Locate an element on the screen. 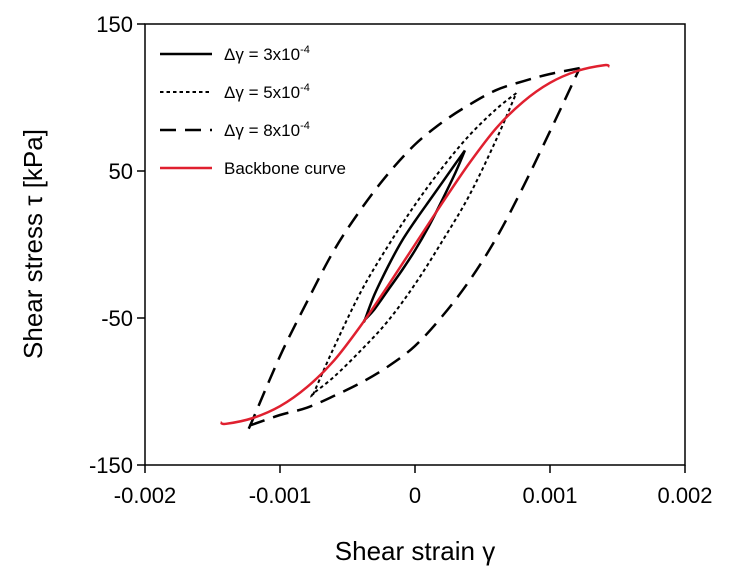 The width and height of the screenshot is (733, 580). y-tick-label: -150 is located at coordinates (111, 465).